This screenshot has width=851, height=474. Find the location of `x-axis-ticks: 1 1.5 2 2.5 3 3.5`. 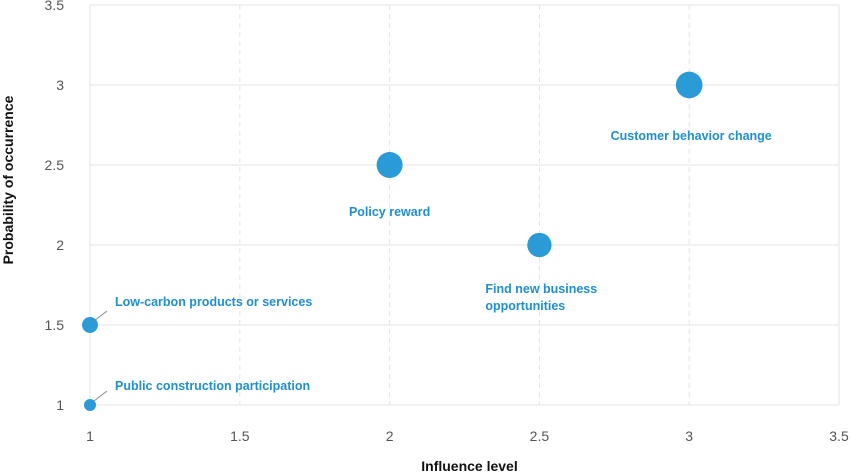

x-axis-ticks: 1 1.5 2 2.5 3 3.5 is located at coordinates (467, 436).